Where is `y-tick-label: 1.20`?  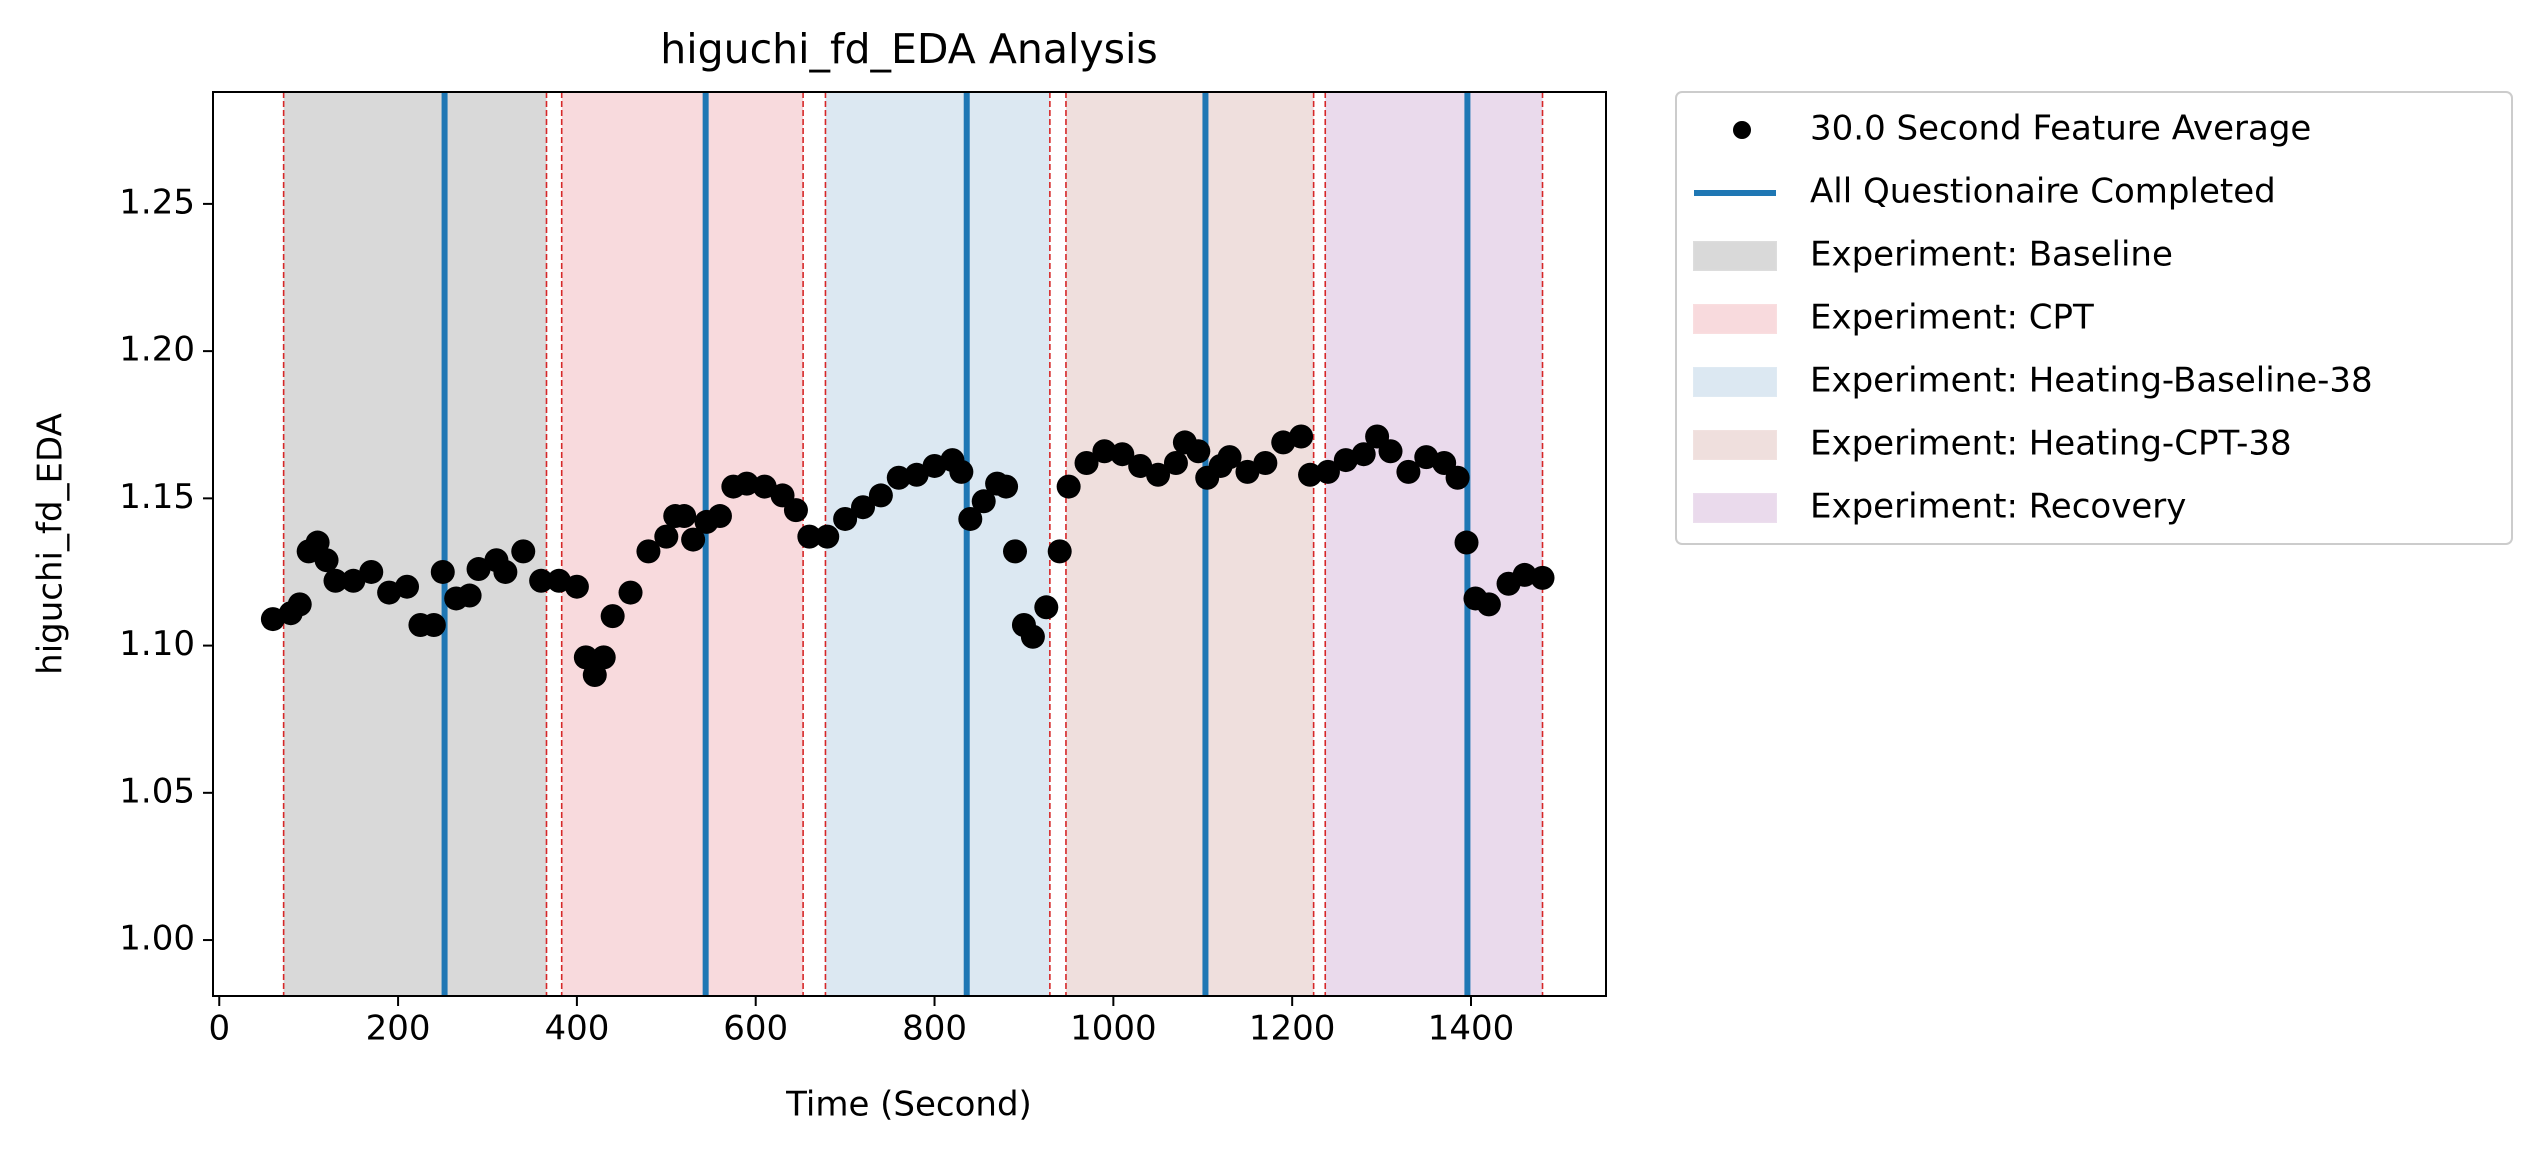 y-tick-label: 1.20 is located at coordinates (157, 350).